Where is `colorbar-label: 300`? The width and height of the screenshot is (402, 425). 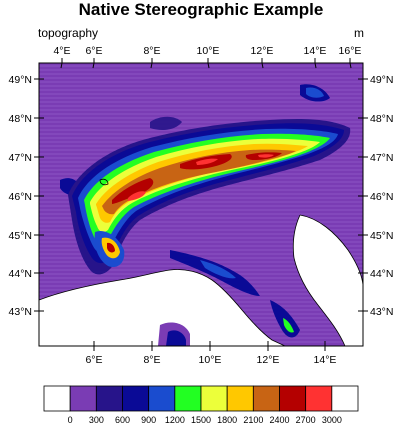 colorbar-label: 300 is located at coordinates (96, 420).